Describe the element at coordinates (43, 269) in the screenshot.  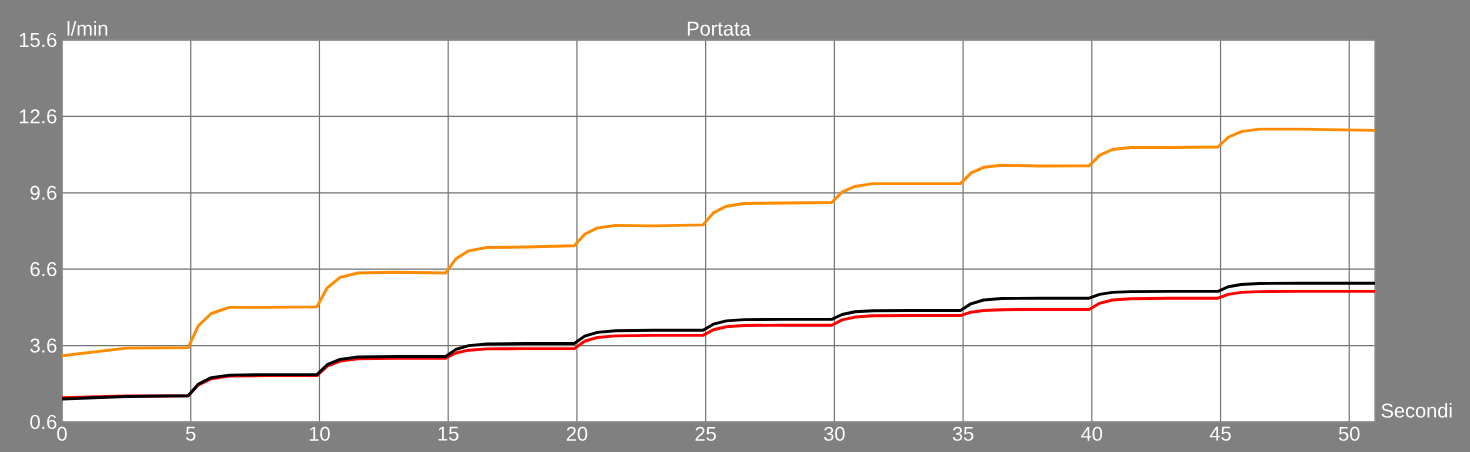
I see `y-tick-label: 6.6` at that location.